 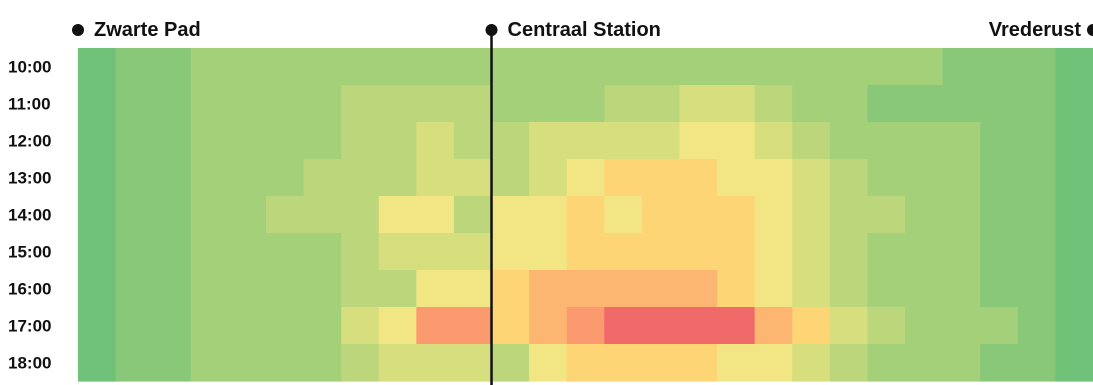 What do you see at coordinates (29, 252) in the screenshot?
I see `time-row-label: 15:00` at bounding box center [29, 252].